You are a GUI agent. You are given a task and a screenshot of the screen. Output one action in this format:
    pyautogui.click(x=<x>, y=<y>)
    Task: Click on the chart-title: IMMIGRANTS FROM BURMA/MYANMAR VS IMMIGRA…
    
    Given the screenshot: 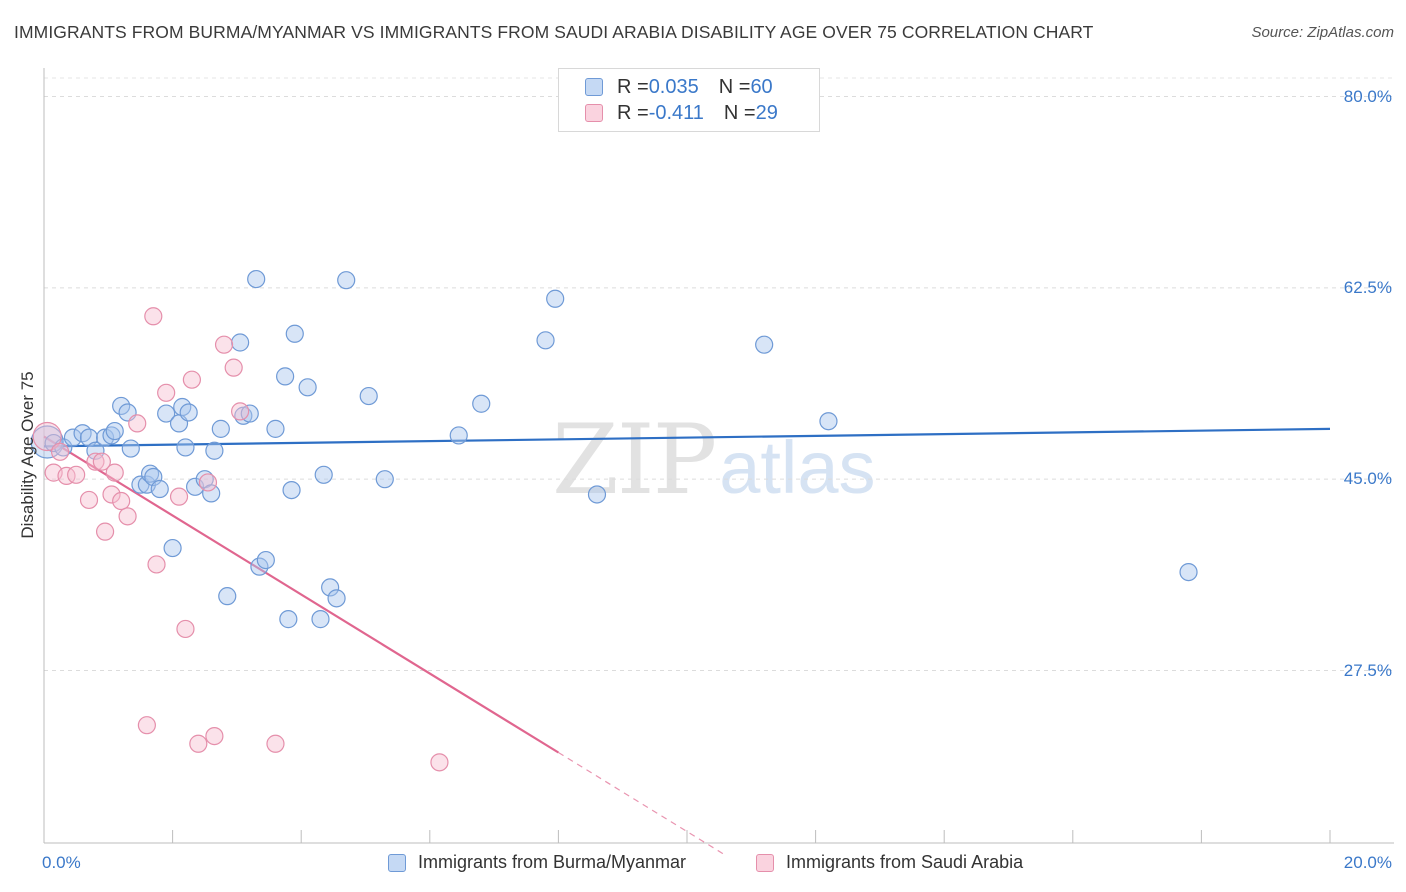 What is the action you would take?
    pyautogui.click(x=554, y=32)
    